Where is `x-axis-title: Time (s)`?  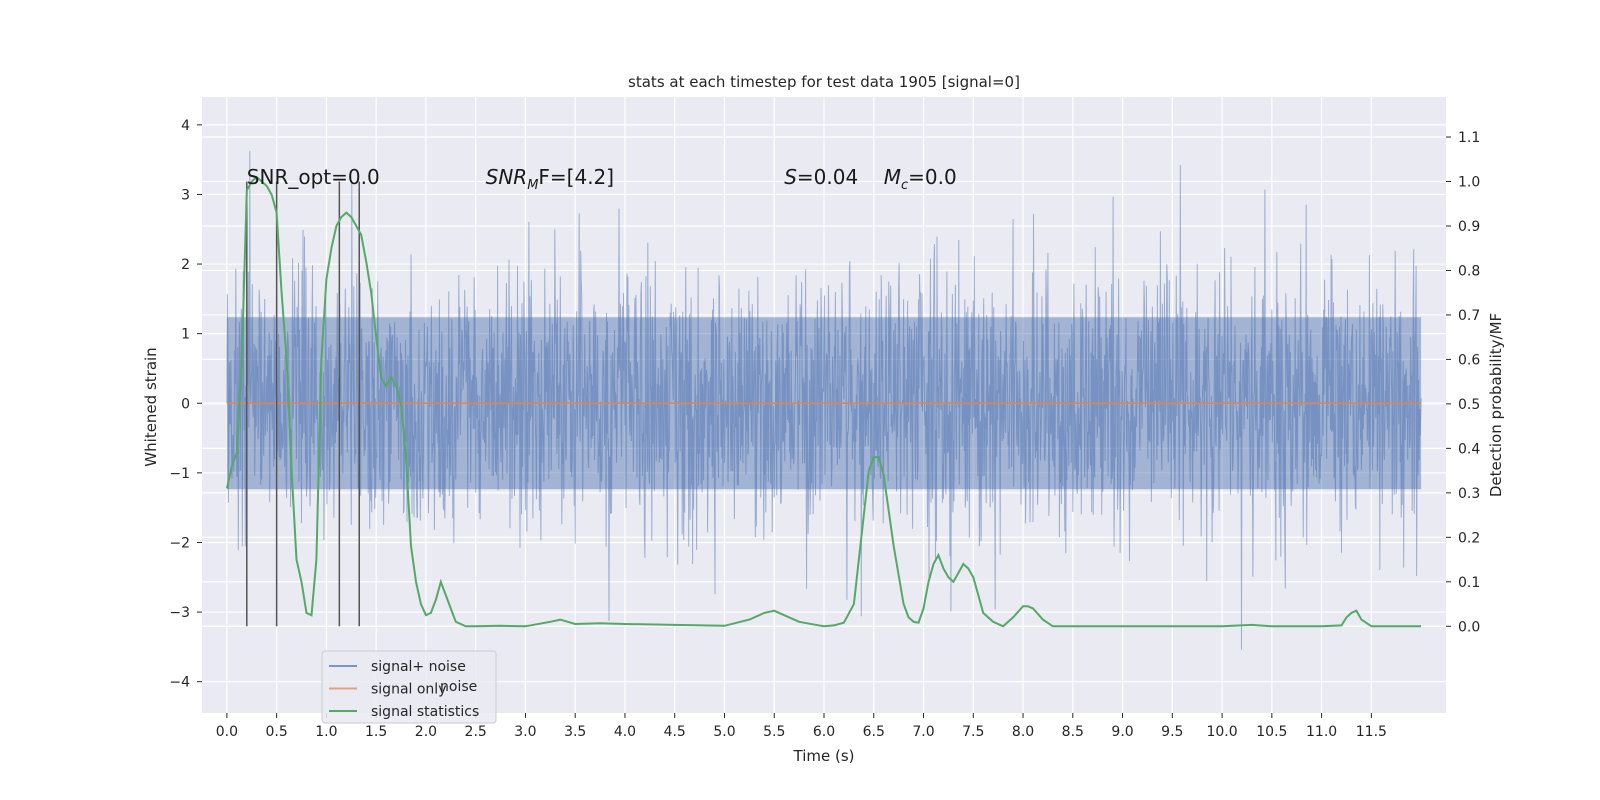
x-axis-title: Time (s) is located at coordinates (824, 756).